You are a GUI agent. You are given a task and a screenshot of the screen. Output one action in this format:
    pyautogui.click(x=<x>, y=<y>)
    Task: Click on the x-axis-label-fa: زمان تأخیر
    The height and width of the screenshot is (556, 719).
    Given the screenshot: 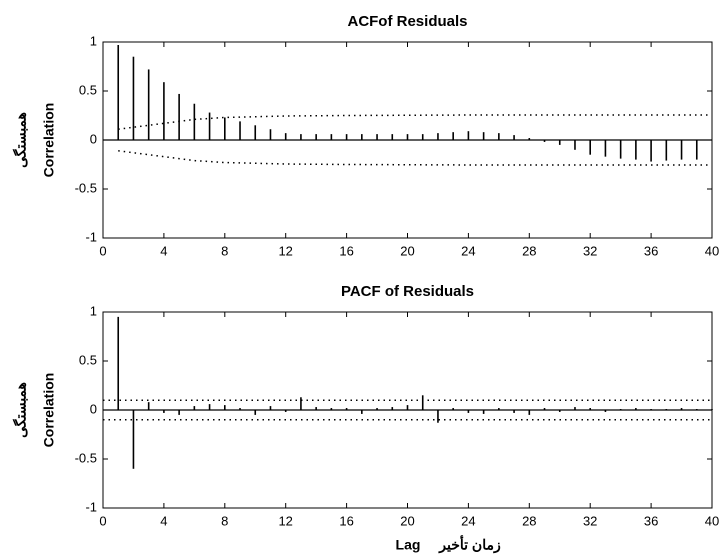 What is the action you would take?
    pyautogui.click(x=469, y=544)
    